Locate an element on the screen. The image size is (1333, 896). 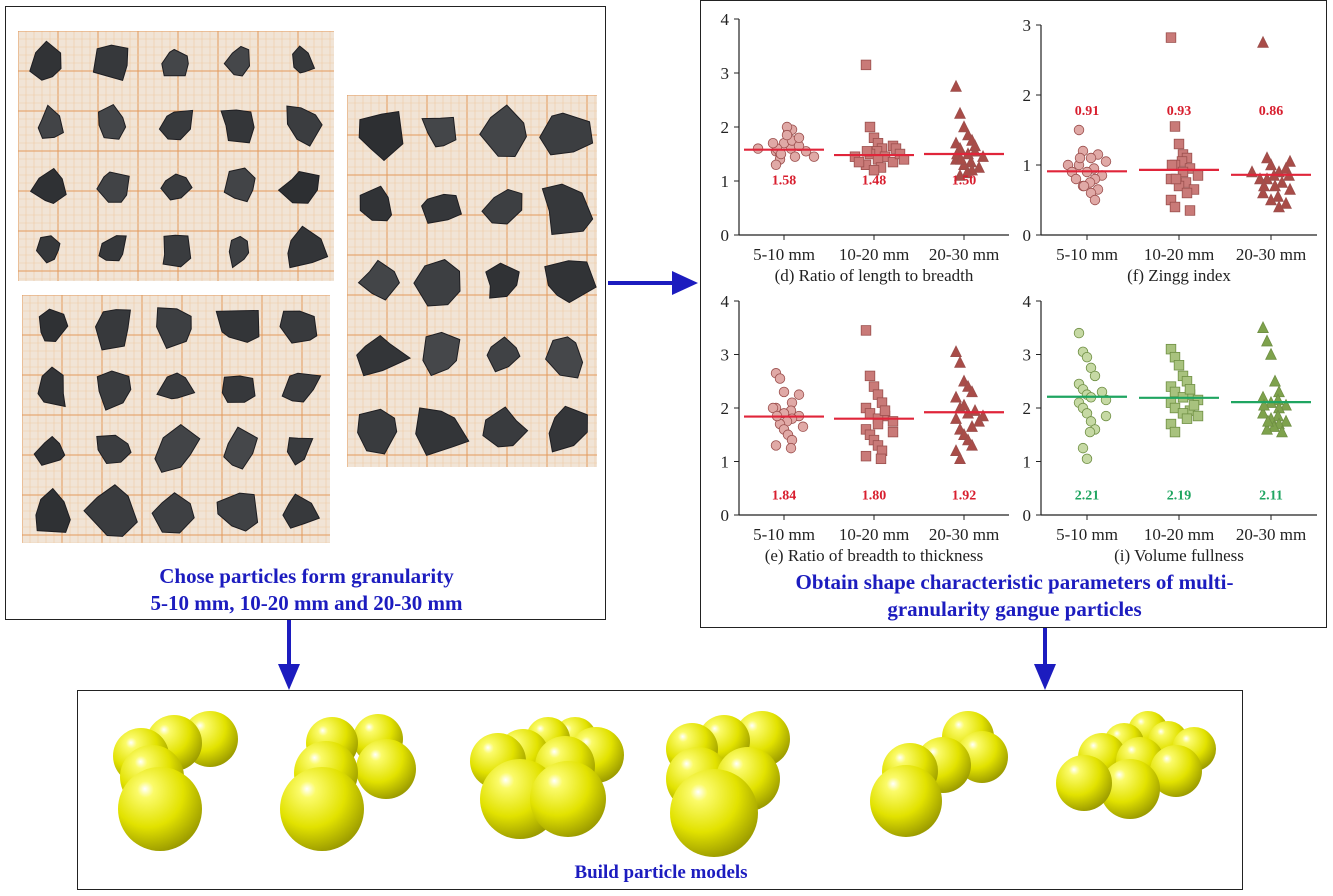
y-tick-label: 0 is located at coordinates (725, 235).